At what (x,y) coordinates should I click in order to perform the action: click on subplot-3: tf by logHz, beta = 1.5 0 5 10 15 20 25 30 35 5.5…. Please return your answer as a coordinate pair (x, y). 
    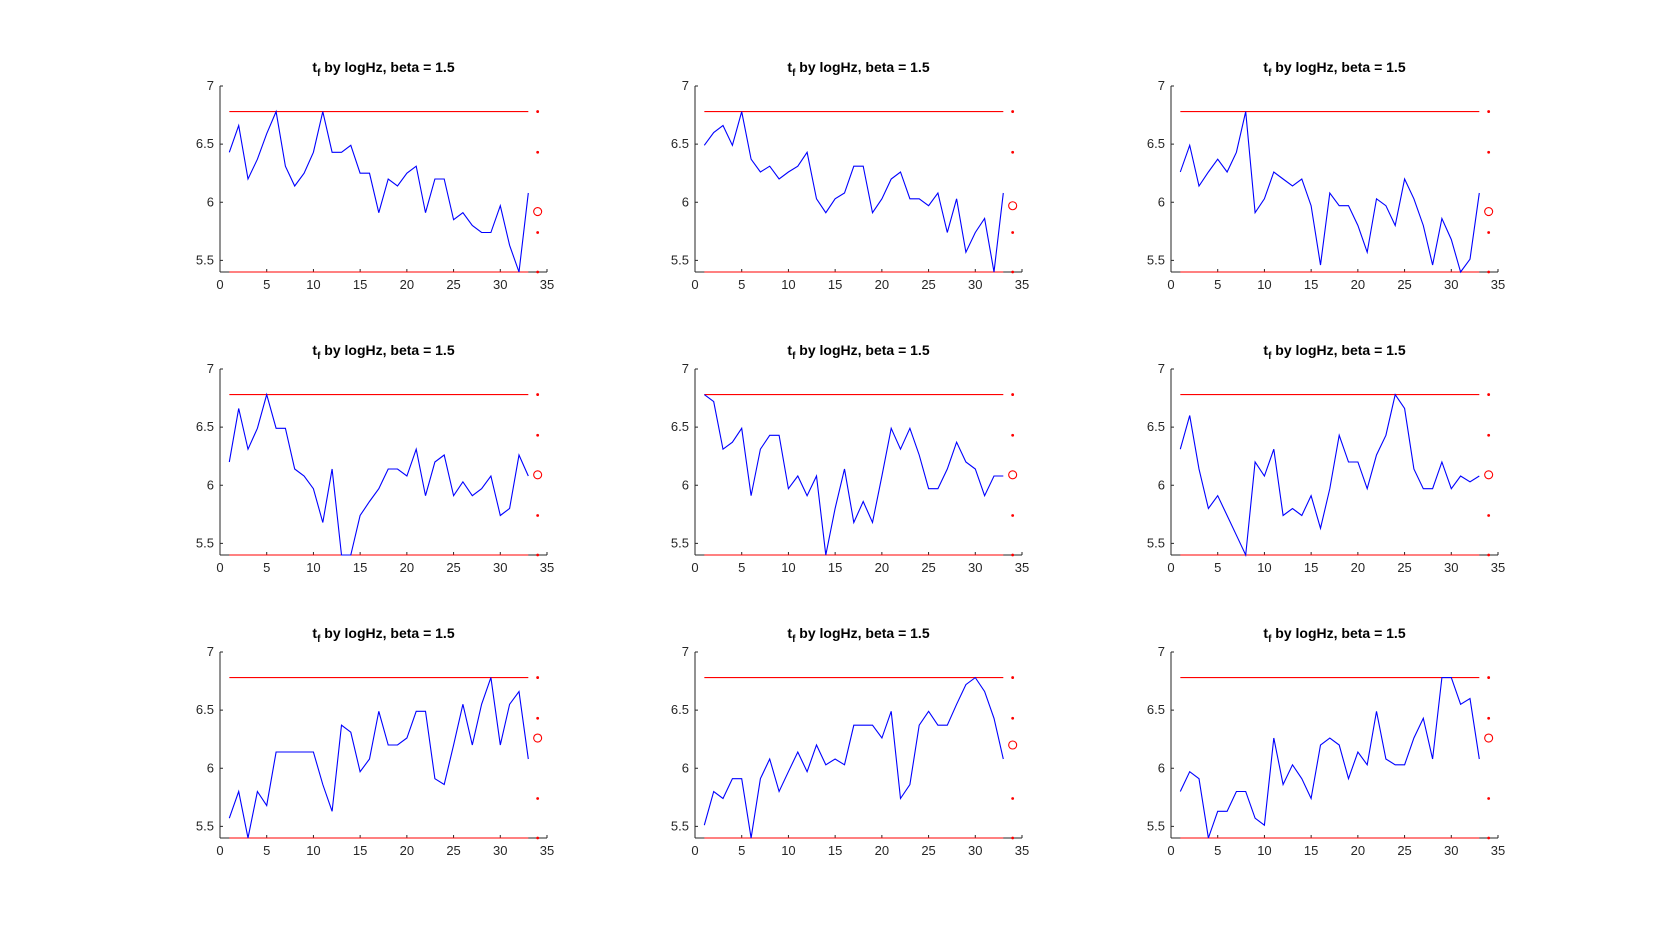
    Looking at the image, I should click on (1326, 175).